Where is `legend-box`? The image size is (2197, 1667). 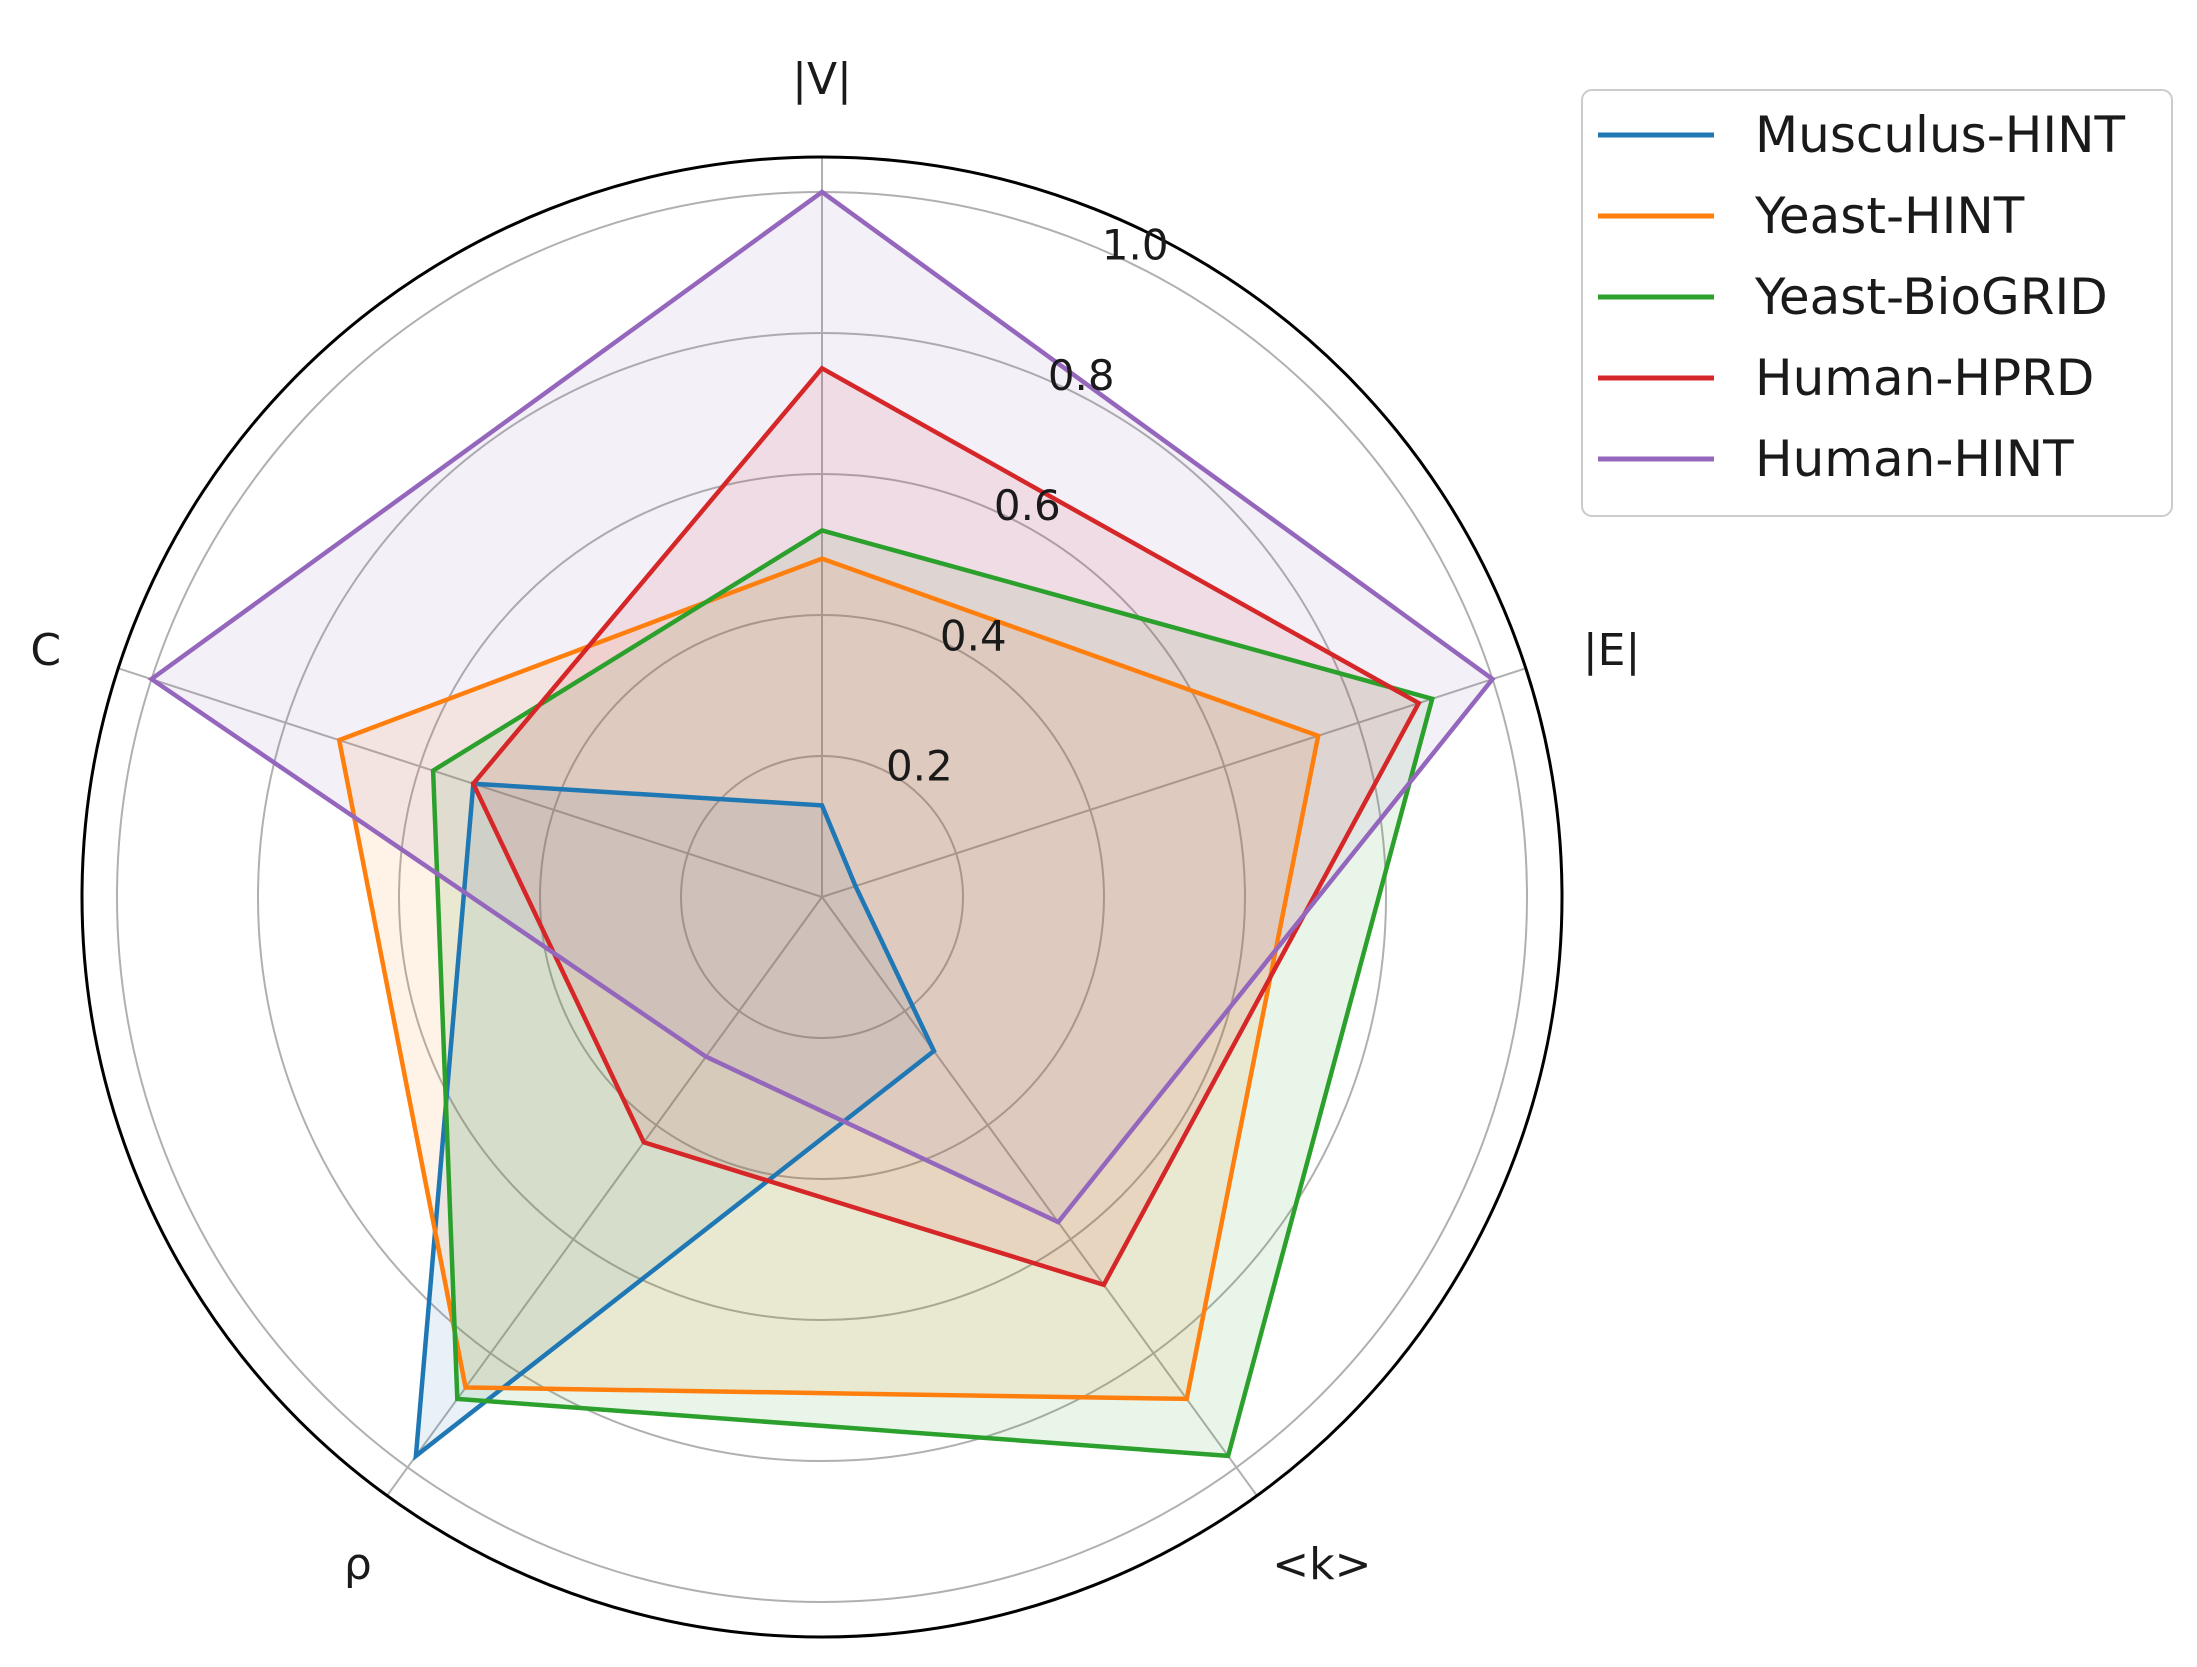
legend-box is located at coordinates (1877, 303).